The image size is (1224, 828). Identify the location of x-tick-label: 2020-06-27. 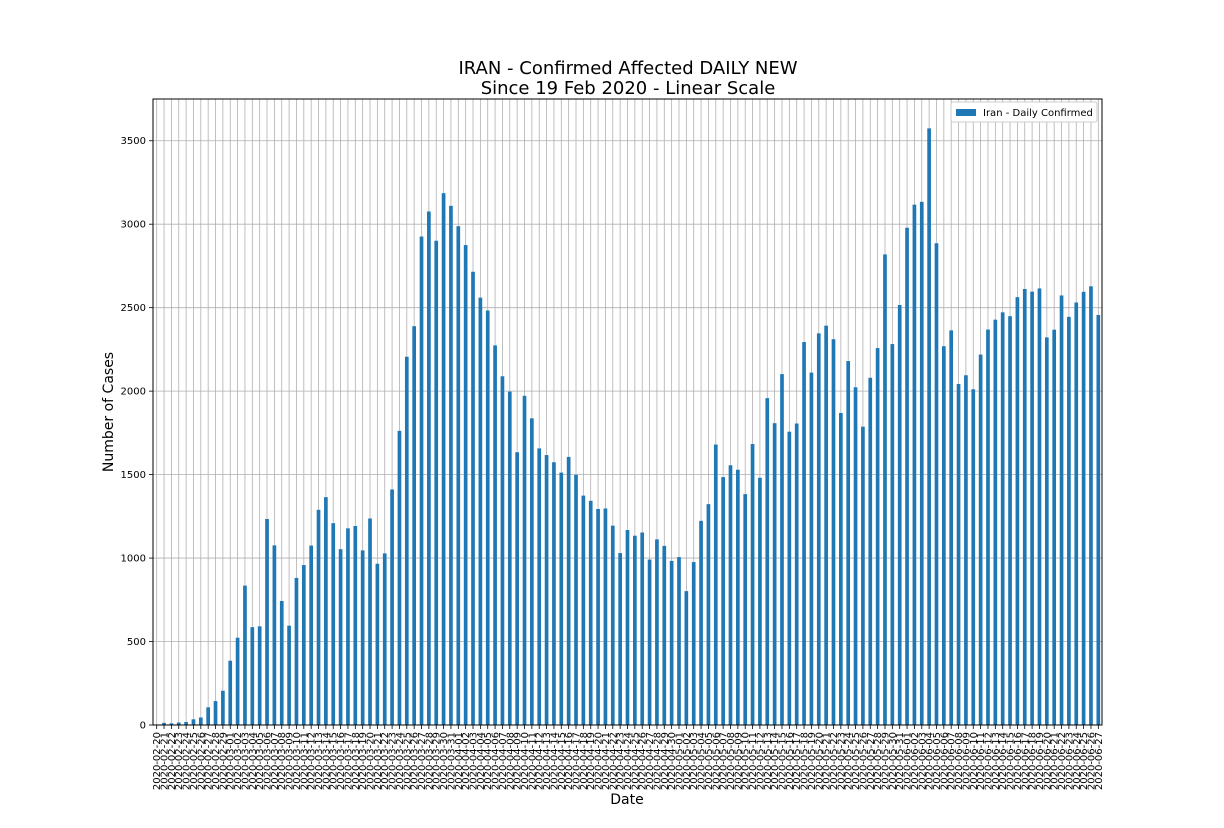
(1099, 761).